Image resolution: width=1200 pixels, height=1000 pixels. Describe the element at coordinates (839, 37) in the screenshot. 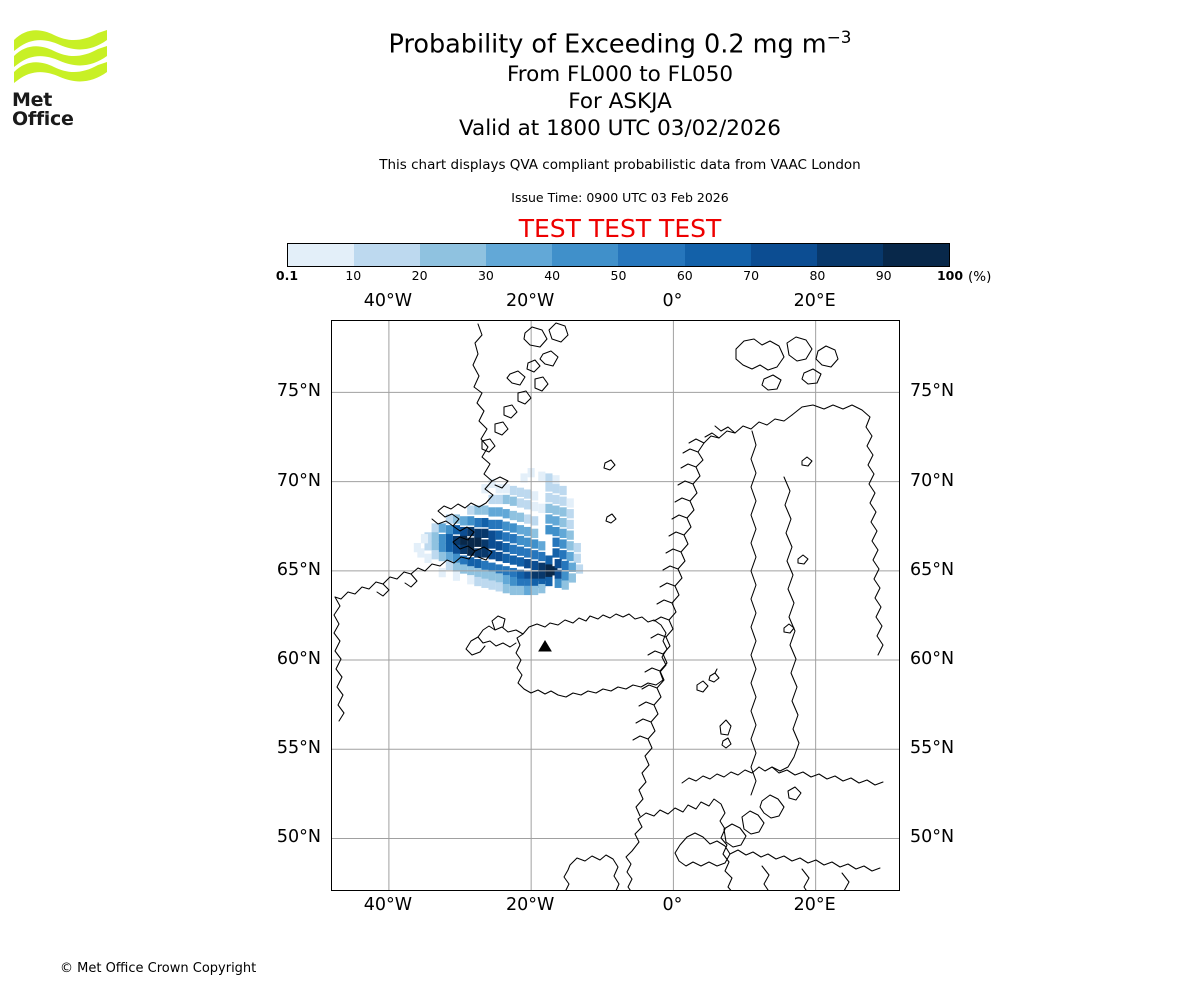

I see `page-title-exponent: −3` at that location.